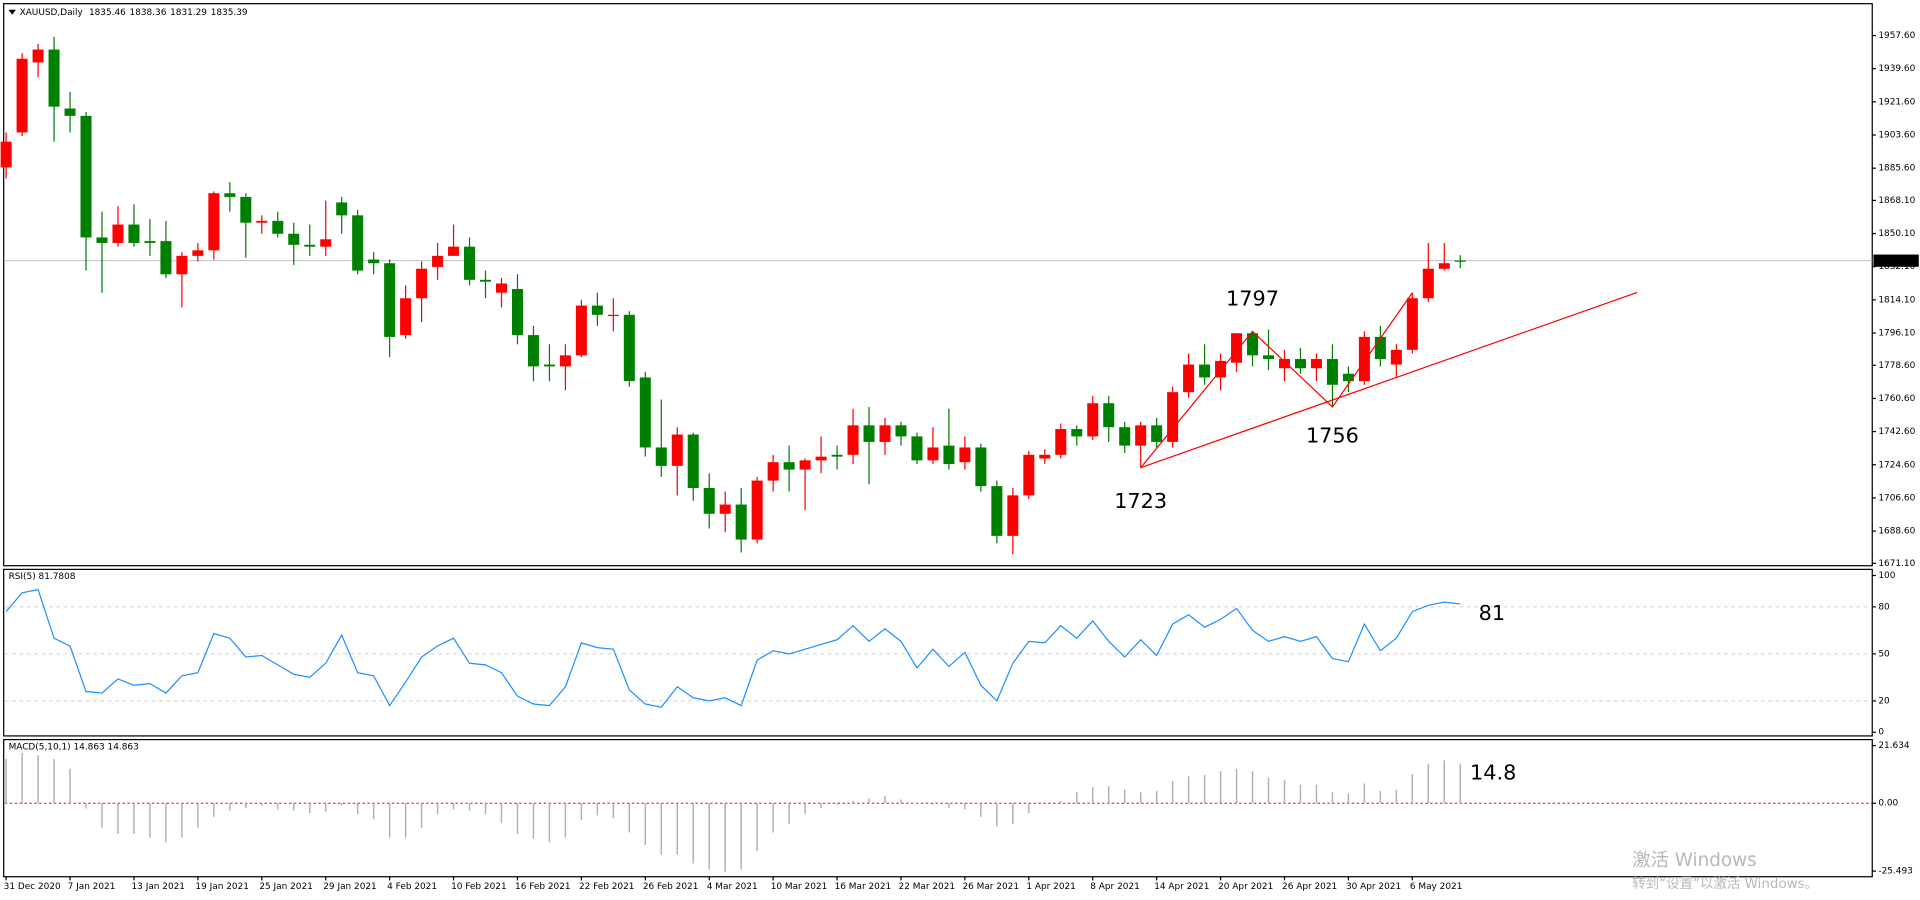  I want to click on y-tick-label: 100, so click(1886, 576).